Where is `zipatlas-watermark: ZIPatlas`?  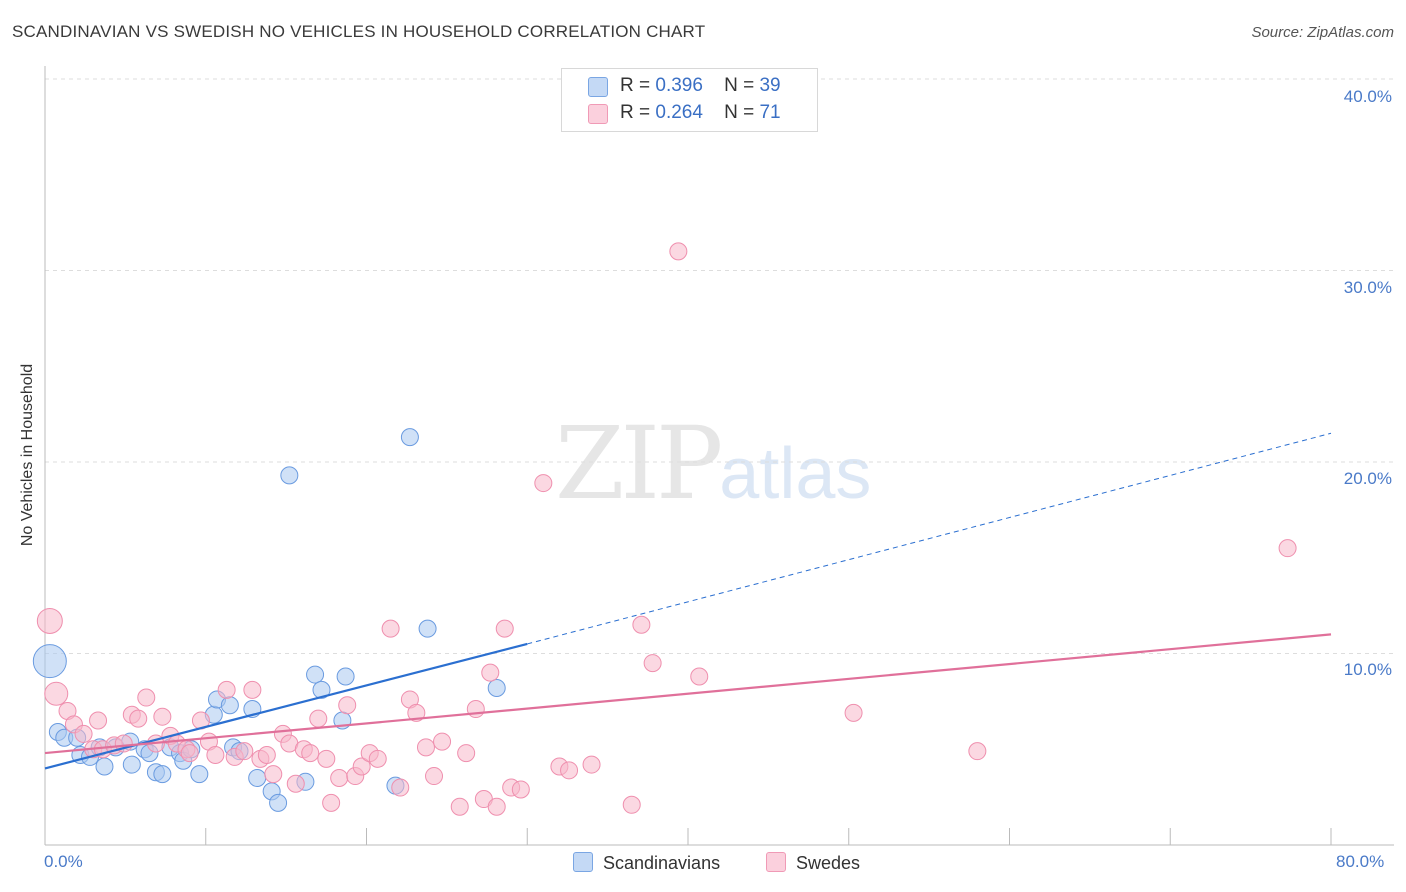 zipatlas-watermark: ZIPatlas is located at coordinates (713, 463).